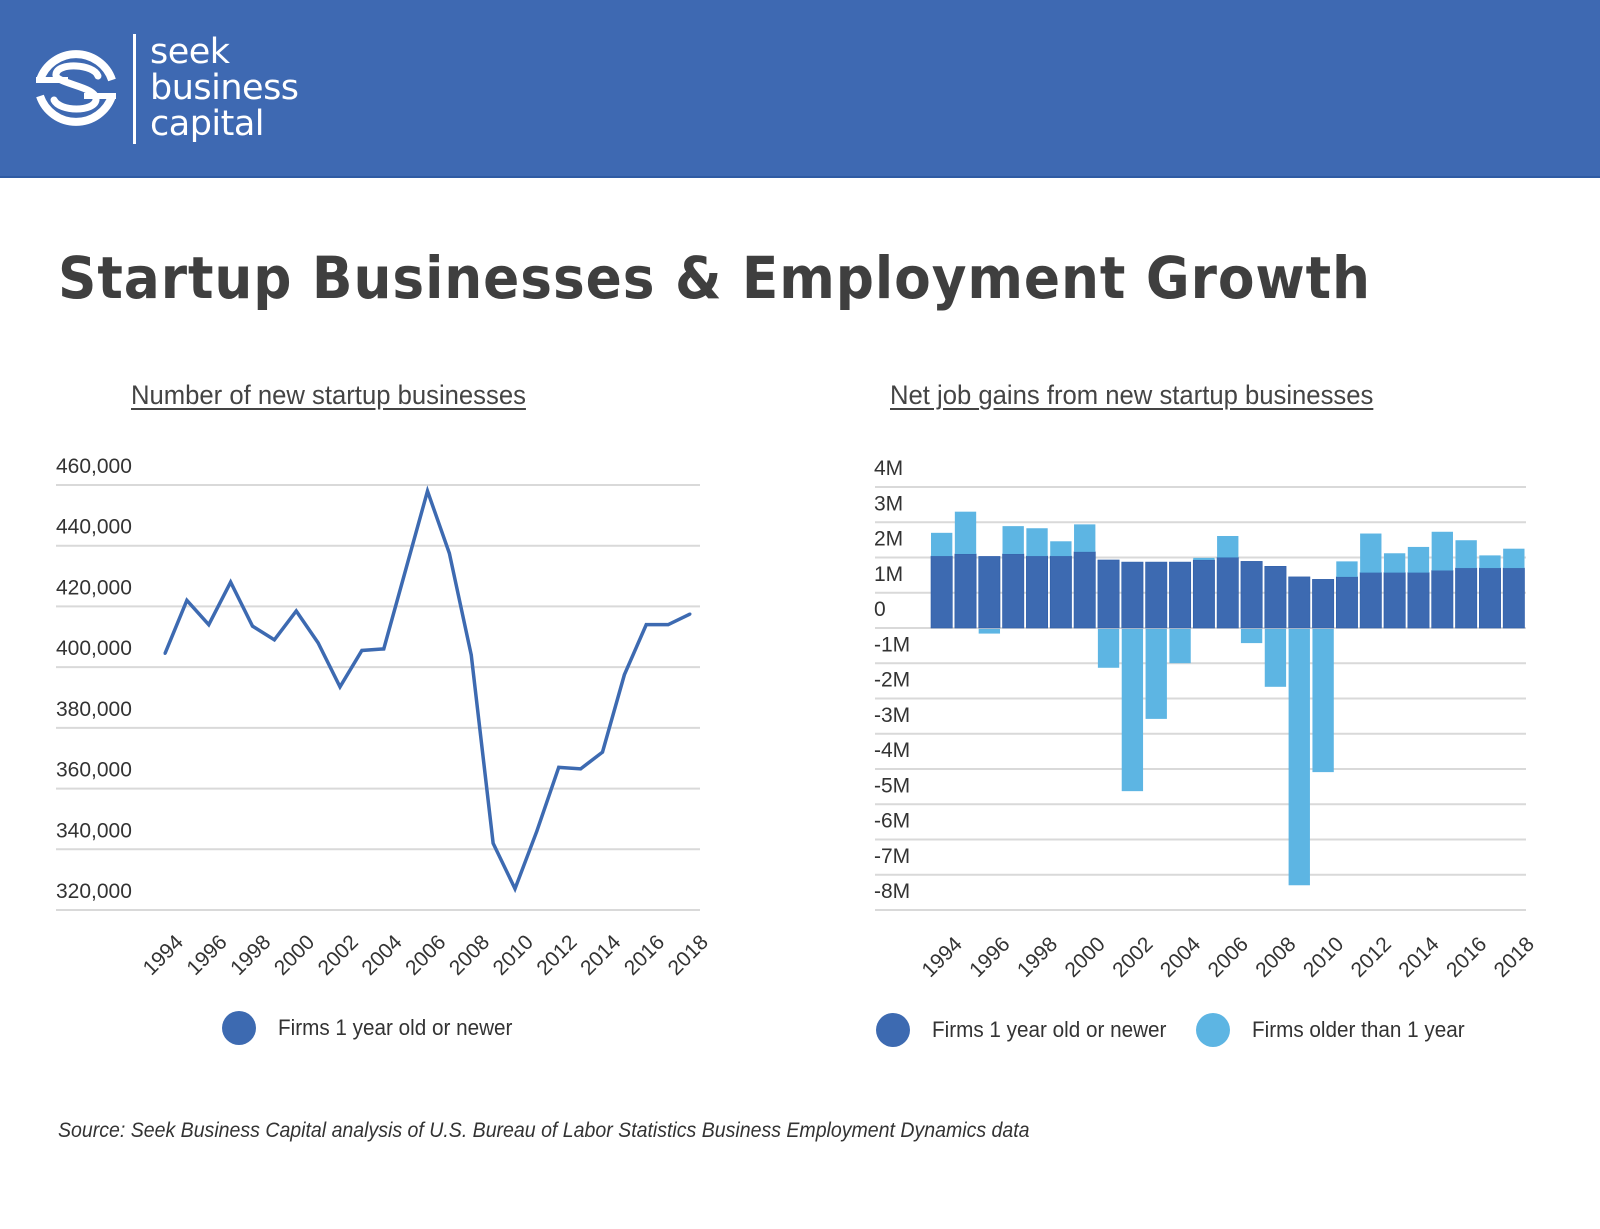 The width and height of the screenshot is (1600, 1229). What do you see at coordinates (94, 587) in the screenshot?
I see `y-tick-label: 420,000` at bounding box center [94, 587].